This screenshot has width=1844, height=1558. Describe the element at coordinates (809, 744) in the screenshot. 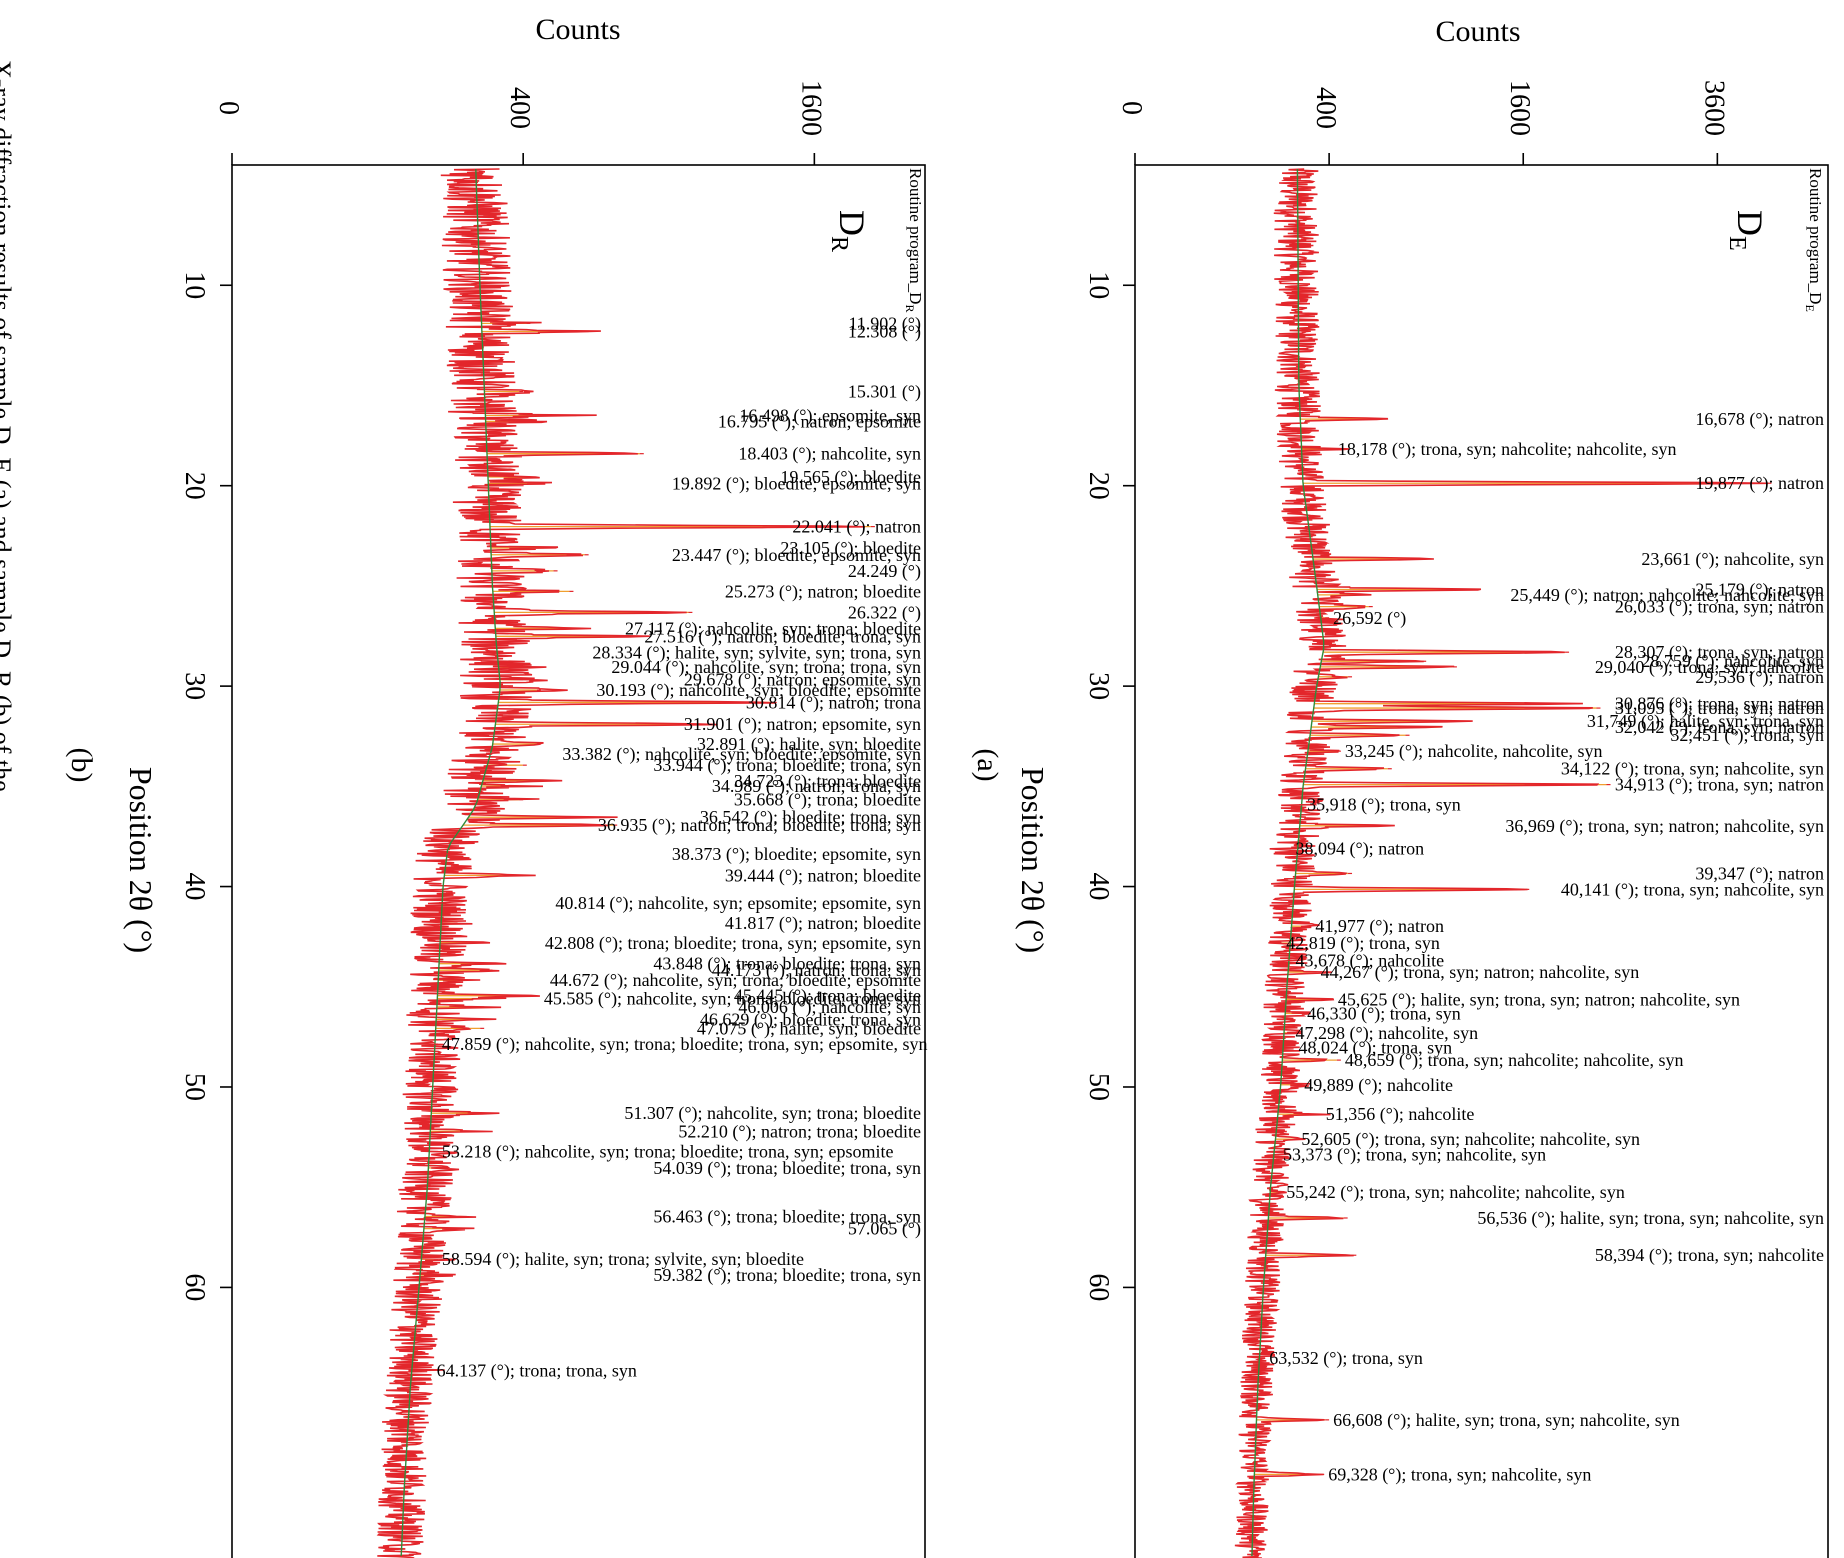

I see `peak-label: 32.891 (°); halite, syn; bloedite` at that location.